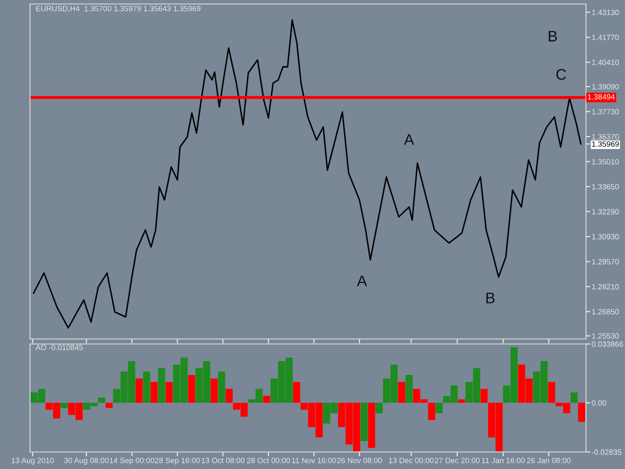  Describe the element at coordinates (561, 74) in the screenshot. I see `annotation: C` at that location.